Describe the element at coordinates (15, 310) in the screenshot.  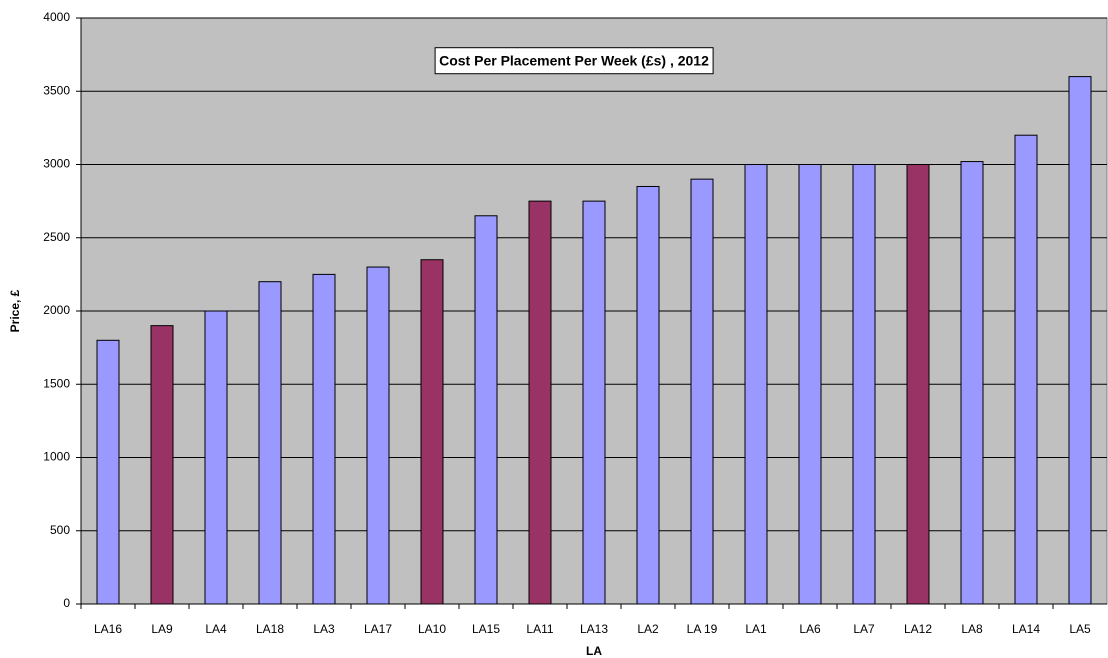
I see `y-axis-label: Price, £` at that location.